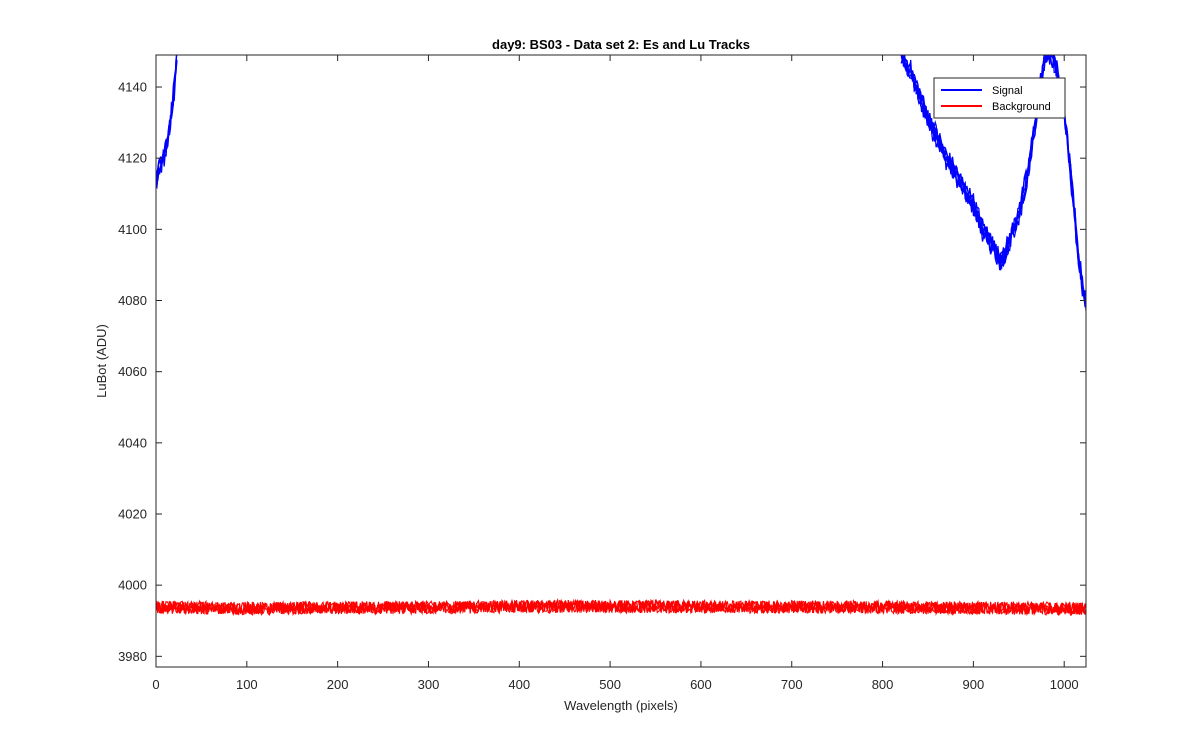  I want to click on x-tick-label: 500, so click(610, 684).